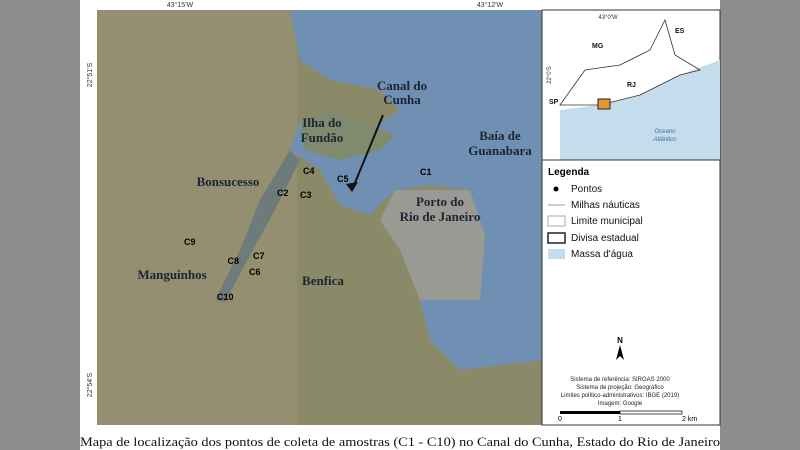 The width and height of the screenshot is (800, 450). Describe the element at coordinates (402, 85) in the screenshot. I see `place-label: Canal do` at that location.